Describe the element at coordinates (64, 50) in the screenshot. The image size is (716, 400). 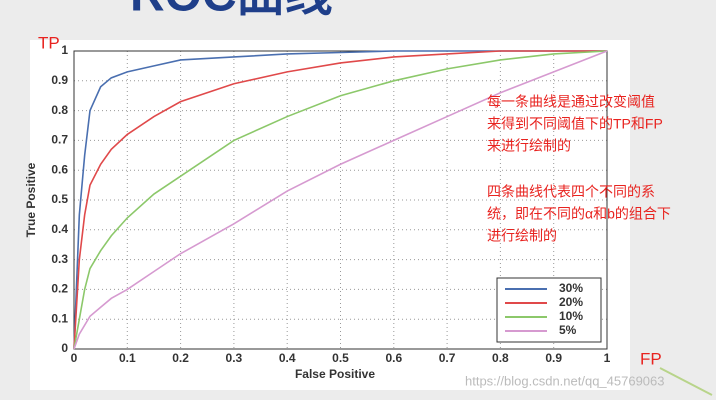
I see `y-tick-label: 1` at that location.